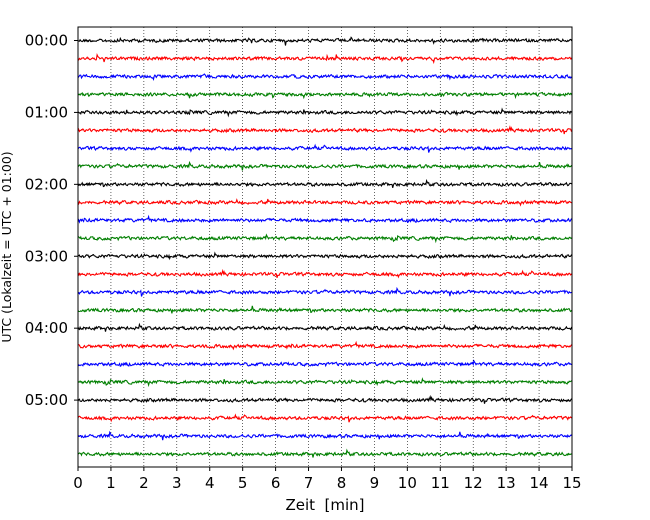 The width and height of the screenshot is (650, 520). What do you see at coordinates (309, 483) in the screenshot?
I see `x-tick-label: 7` at bounding box center [309, 483].